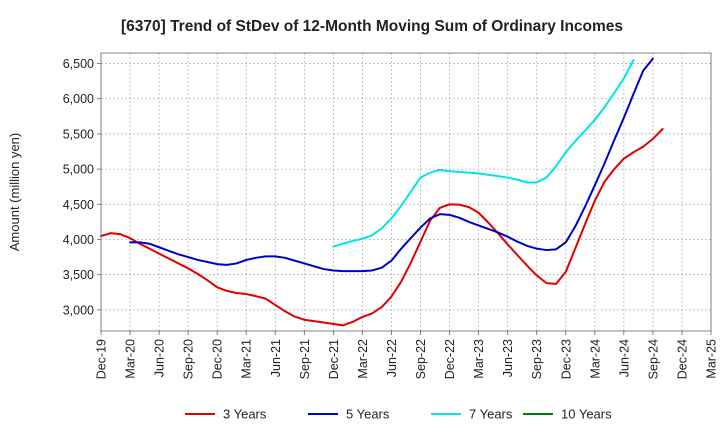  I want to click on x-tick-label: Dec-24, so click(682, 359).